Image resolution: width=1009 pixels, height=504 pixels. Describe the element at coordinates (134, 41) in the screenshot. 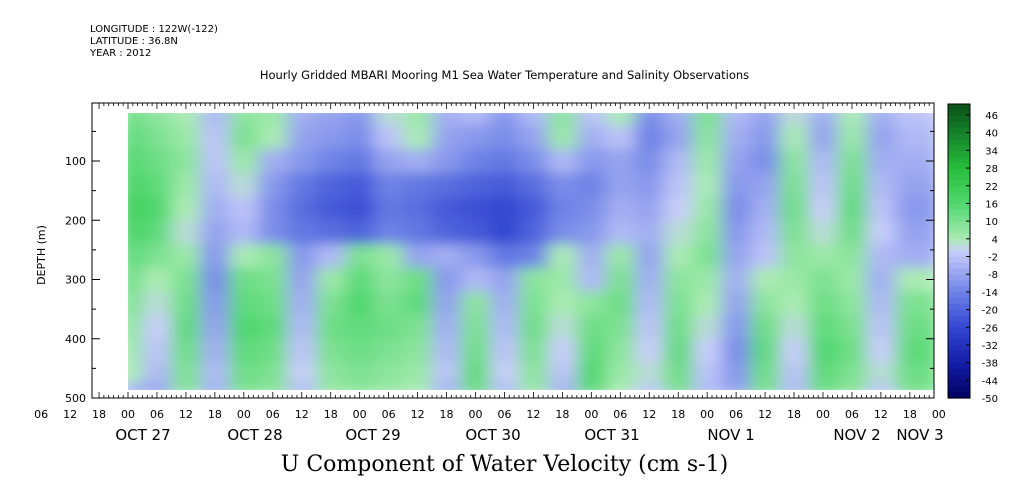

I see `latitude-label: LATITUDE : 36.8N` at that location.